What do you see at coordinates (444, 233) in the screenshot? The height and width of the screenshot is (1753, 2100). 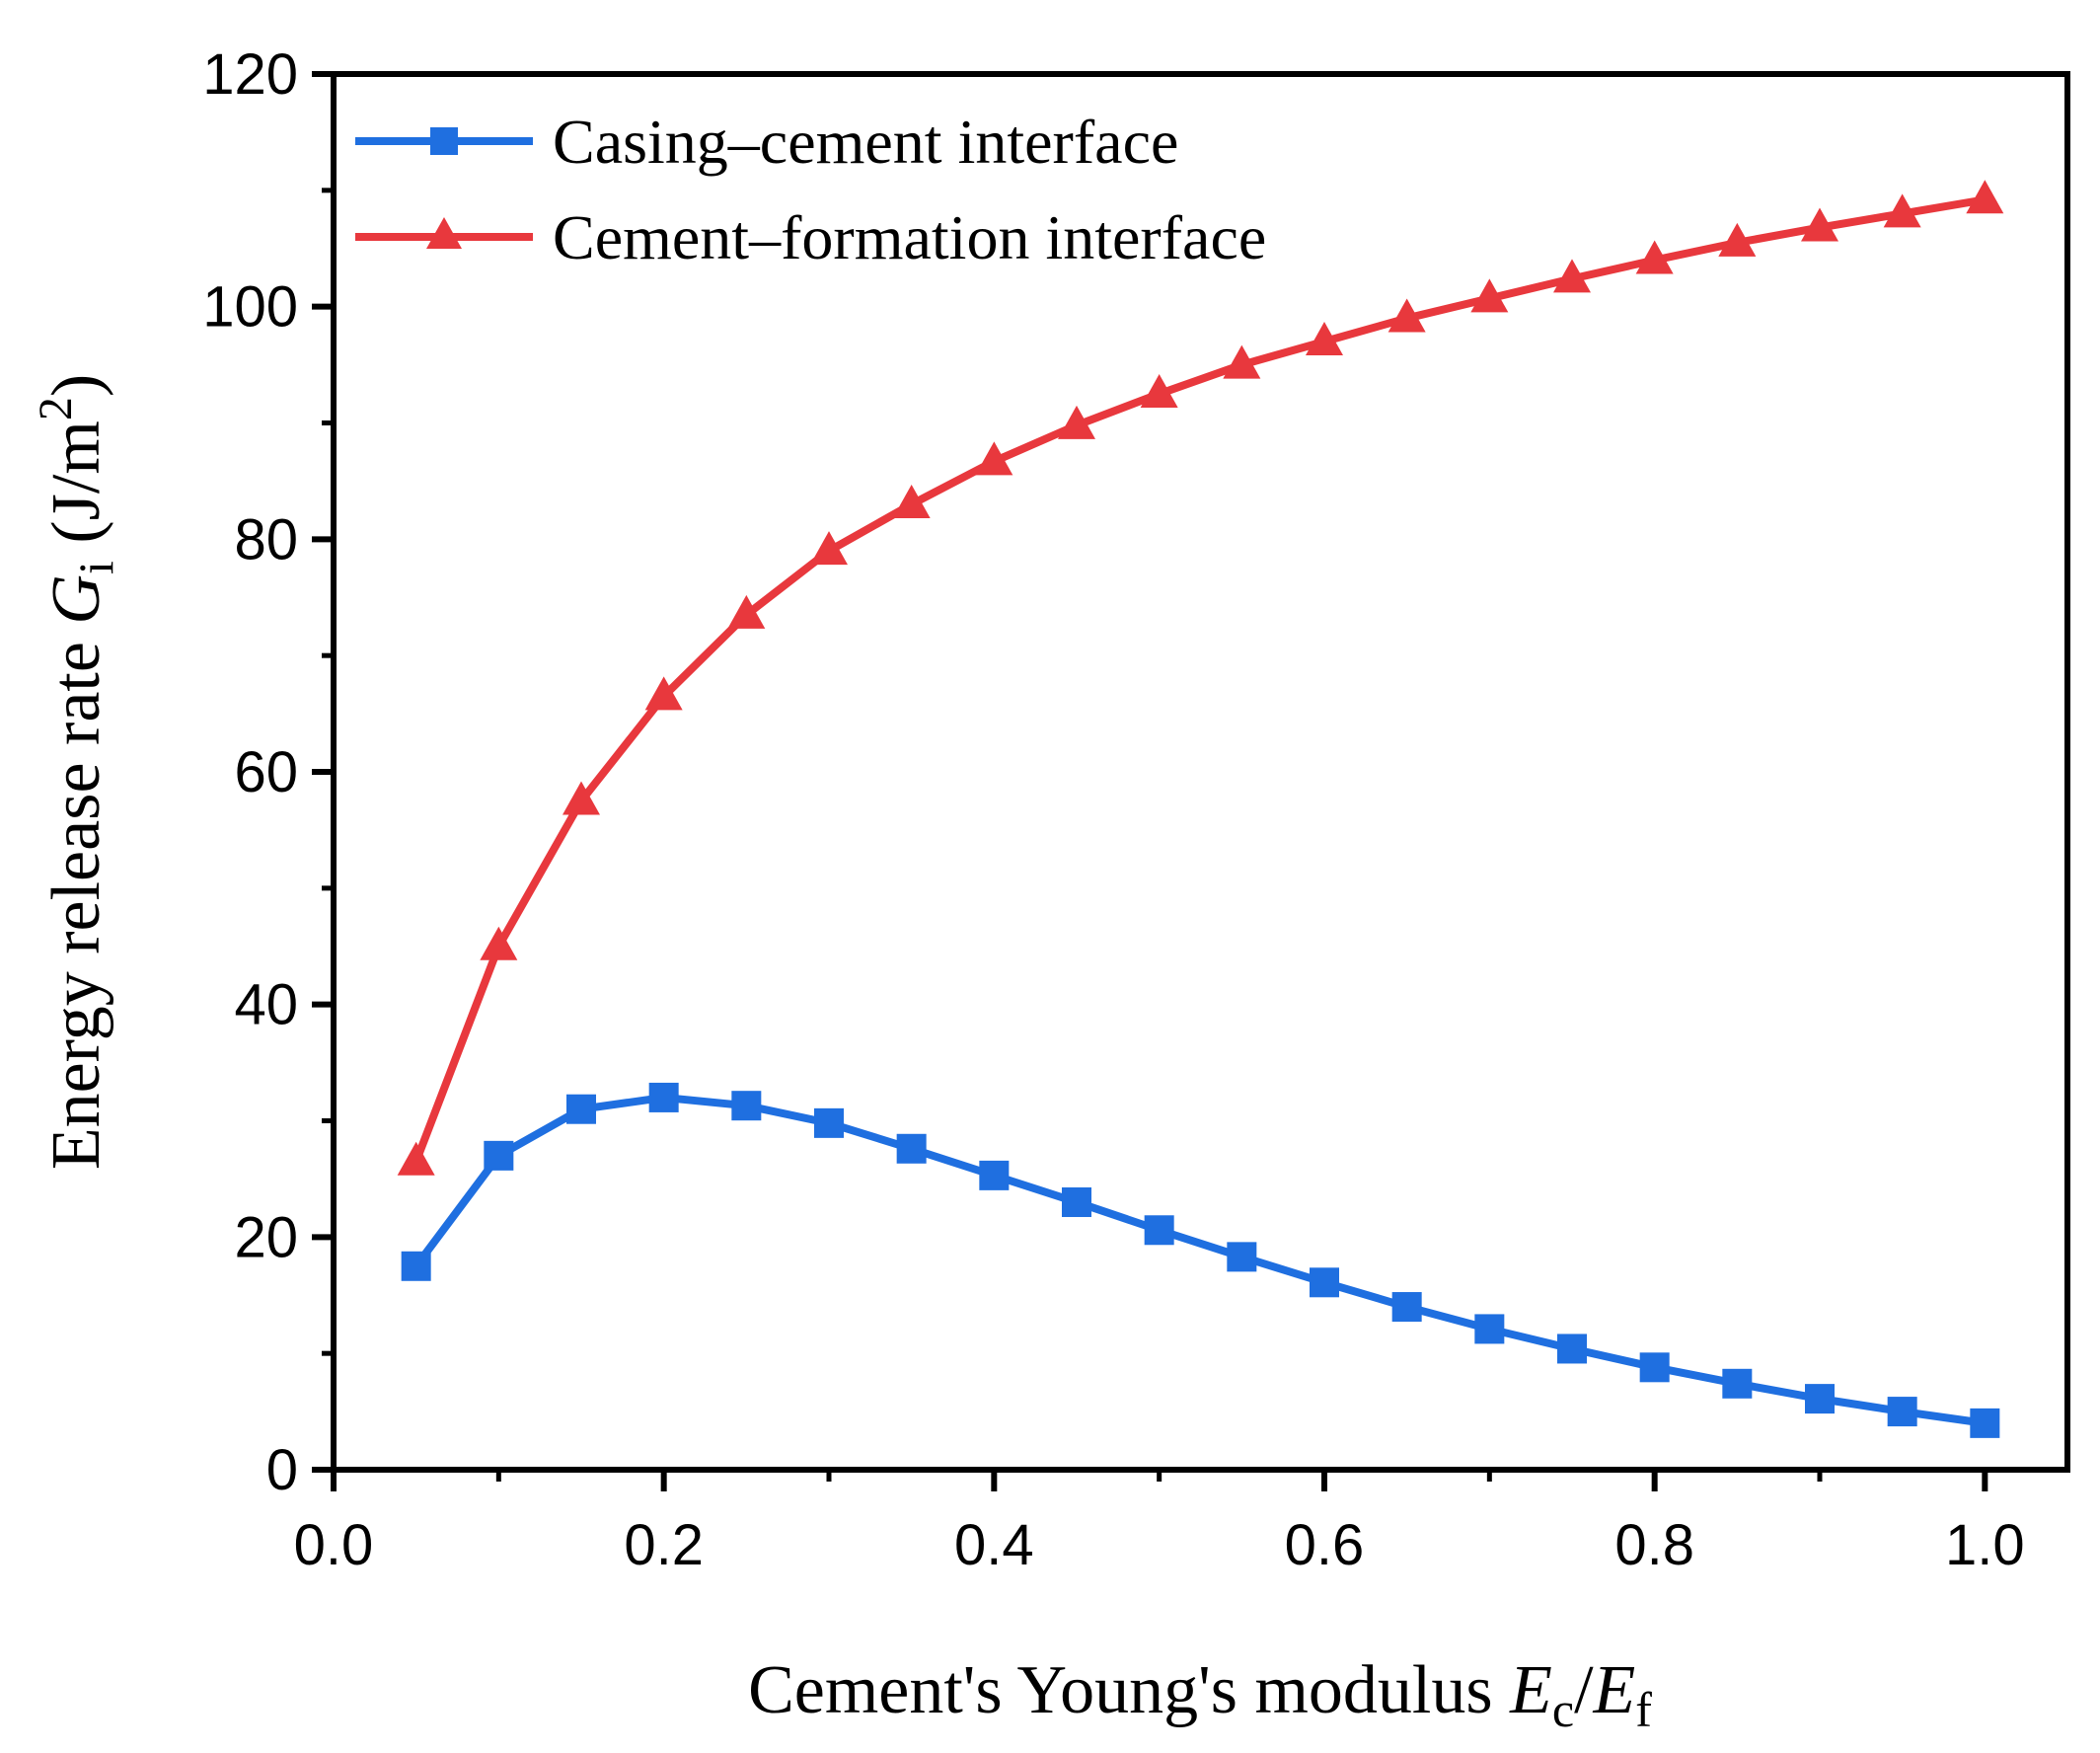 I see `legend-marker-triangle` at bounding box center [444, 233].